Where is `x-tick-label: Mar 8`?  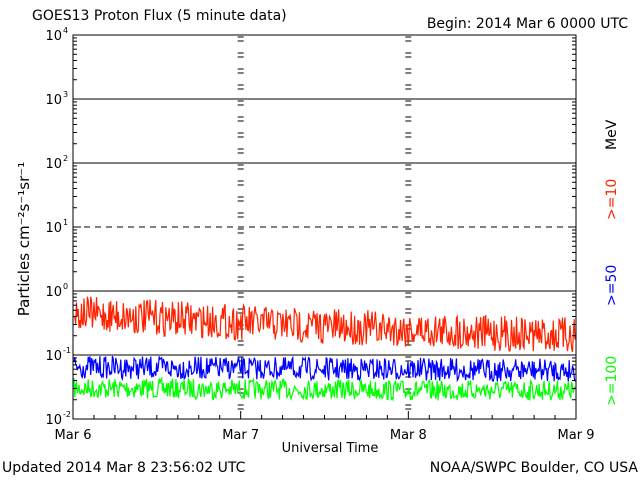
x-tick-label: Mar 8 is located at coordinates (408, 435).